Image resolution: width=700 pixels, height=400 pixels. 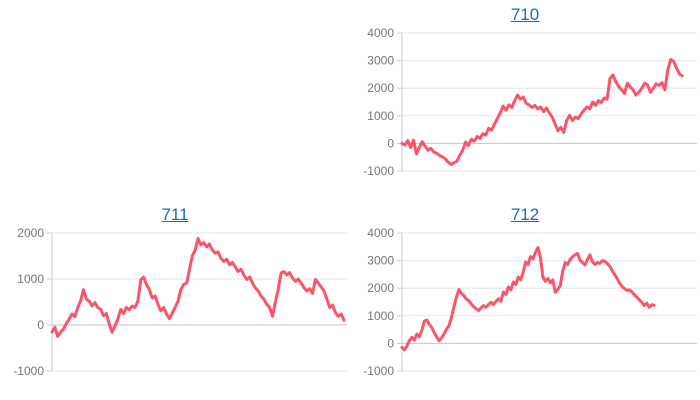 What do you see at coordinates (525, 214) in the screenshot?
I see `chart-link-712: 712` at bounding box center [525, 214].